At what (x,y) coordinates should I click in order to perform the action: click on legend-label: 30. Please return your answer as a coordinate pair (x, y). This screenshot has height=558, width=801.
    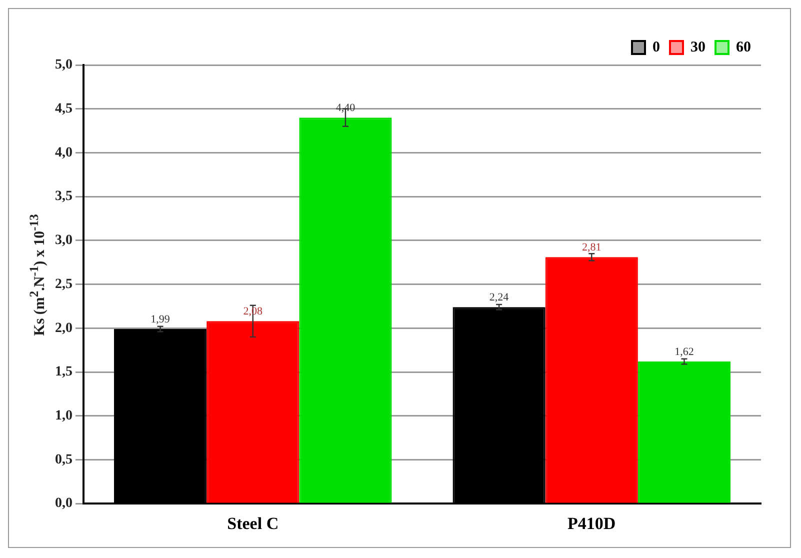
    Looking at the image, I should click on (698, 47).